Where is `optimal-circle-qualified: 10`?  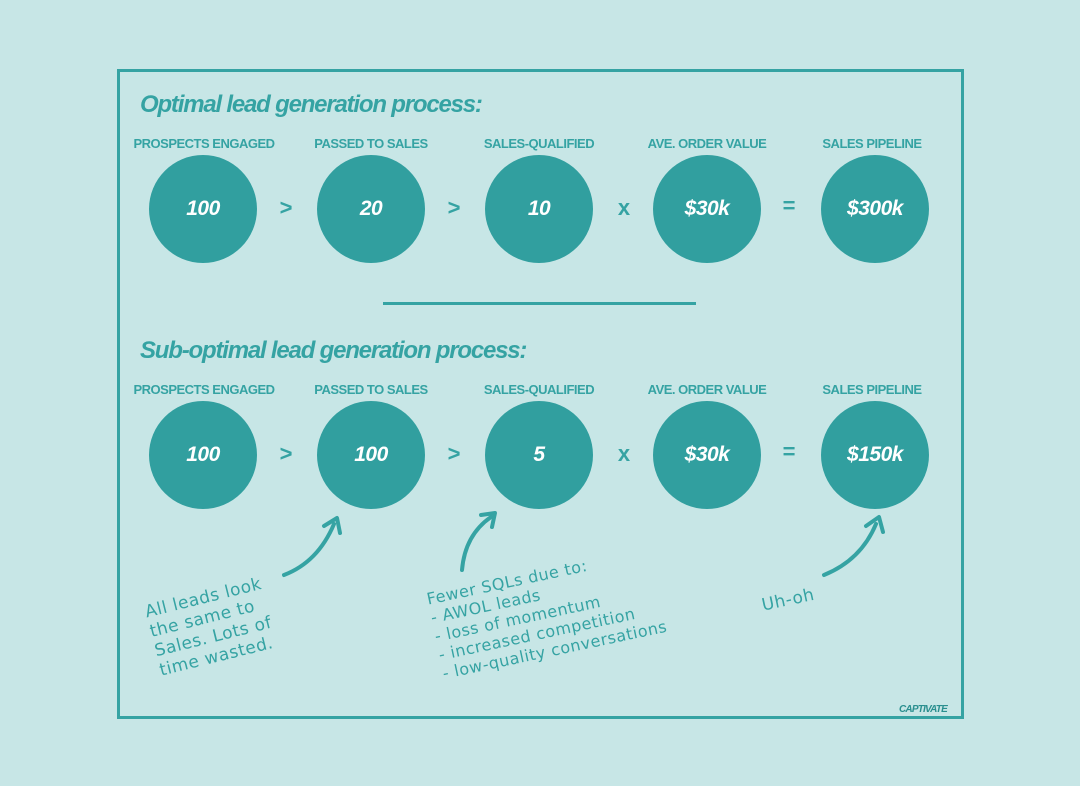 optimal-circle-qualified: 10 is located at coordinates (539, 209).